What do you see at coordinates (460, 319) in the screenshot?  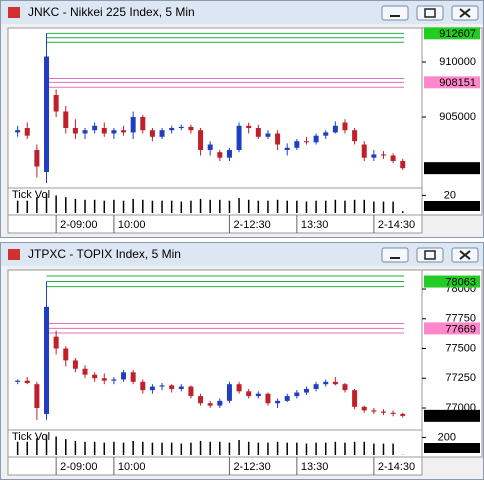 I see `y-tick-label: 77750` at bounding box center [460, 319].